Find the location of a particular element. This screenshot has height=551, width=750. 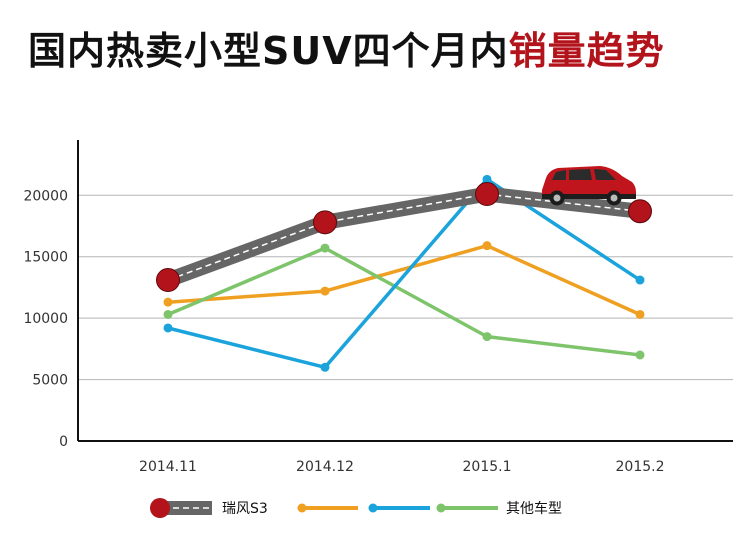

chart-title: 国内热卖小型SUV四个月内销量趋势 is located at coordinates (346, 47).